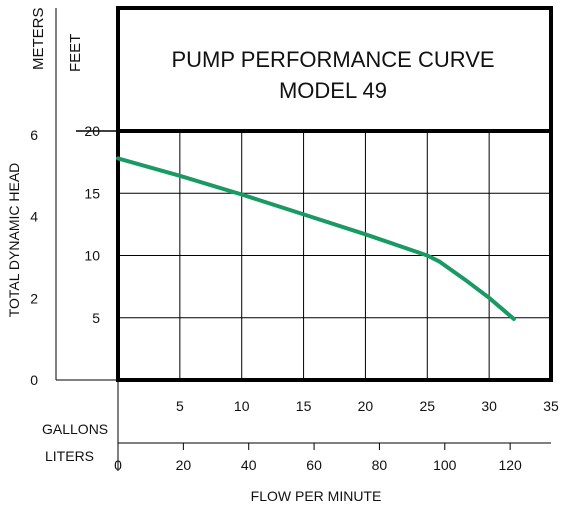 This screenshot has width=563, height=507. Describe the element at coordinates (14, 240) in the screenshot. I see `y-axis-title: TOTAL DYNAMIC HEAD` at that location.